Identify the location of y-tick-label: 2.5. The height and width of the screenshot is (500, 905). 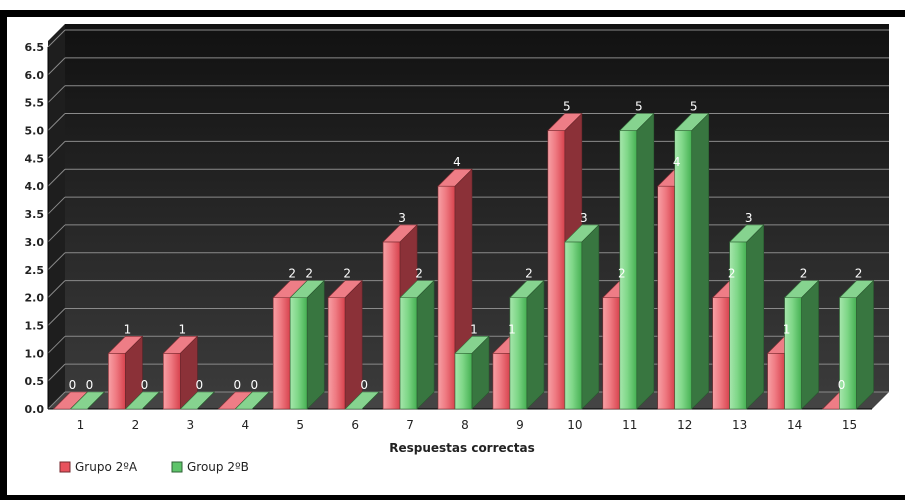
(35, 270).